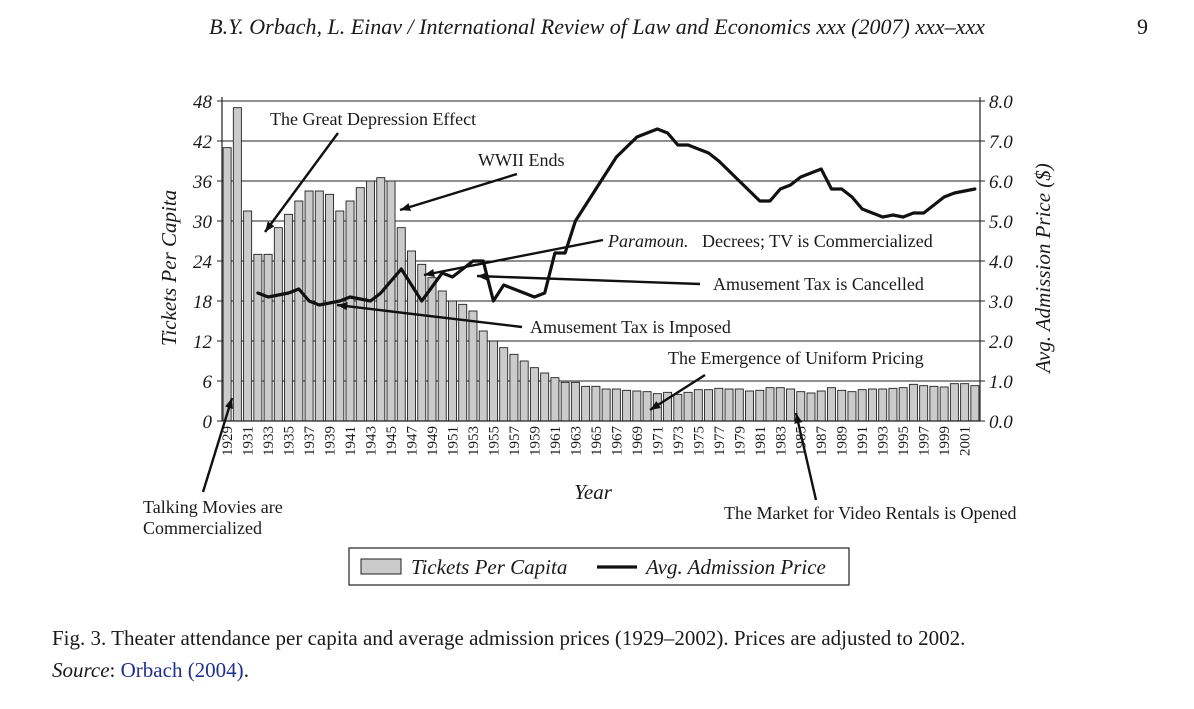  I want to click on y-left-tick-label: 12, so click(203, 342).